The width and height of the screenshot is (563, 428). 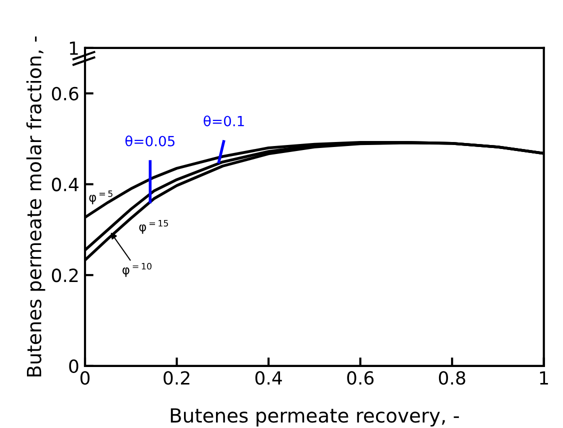 What do you see at coordinates (36, 206) in the screenshot?
I see `y-axis-title: Butenes permeate molar fraction, -` at bounding box center [36, 206].